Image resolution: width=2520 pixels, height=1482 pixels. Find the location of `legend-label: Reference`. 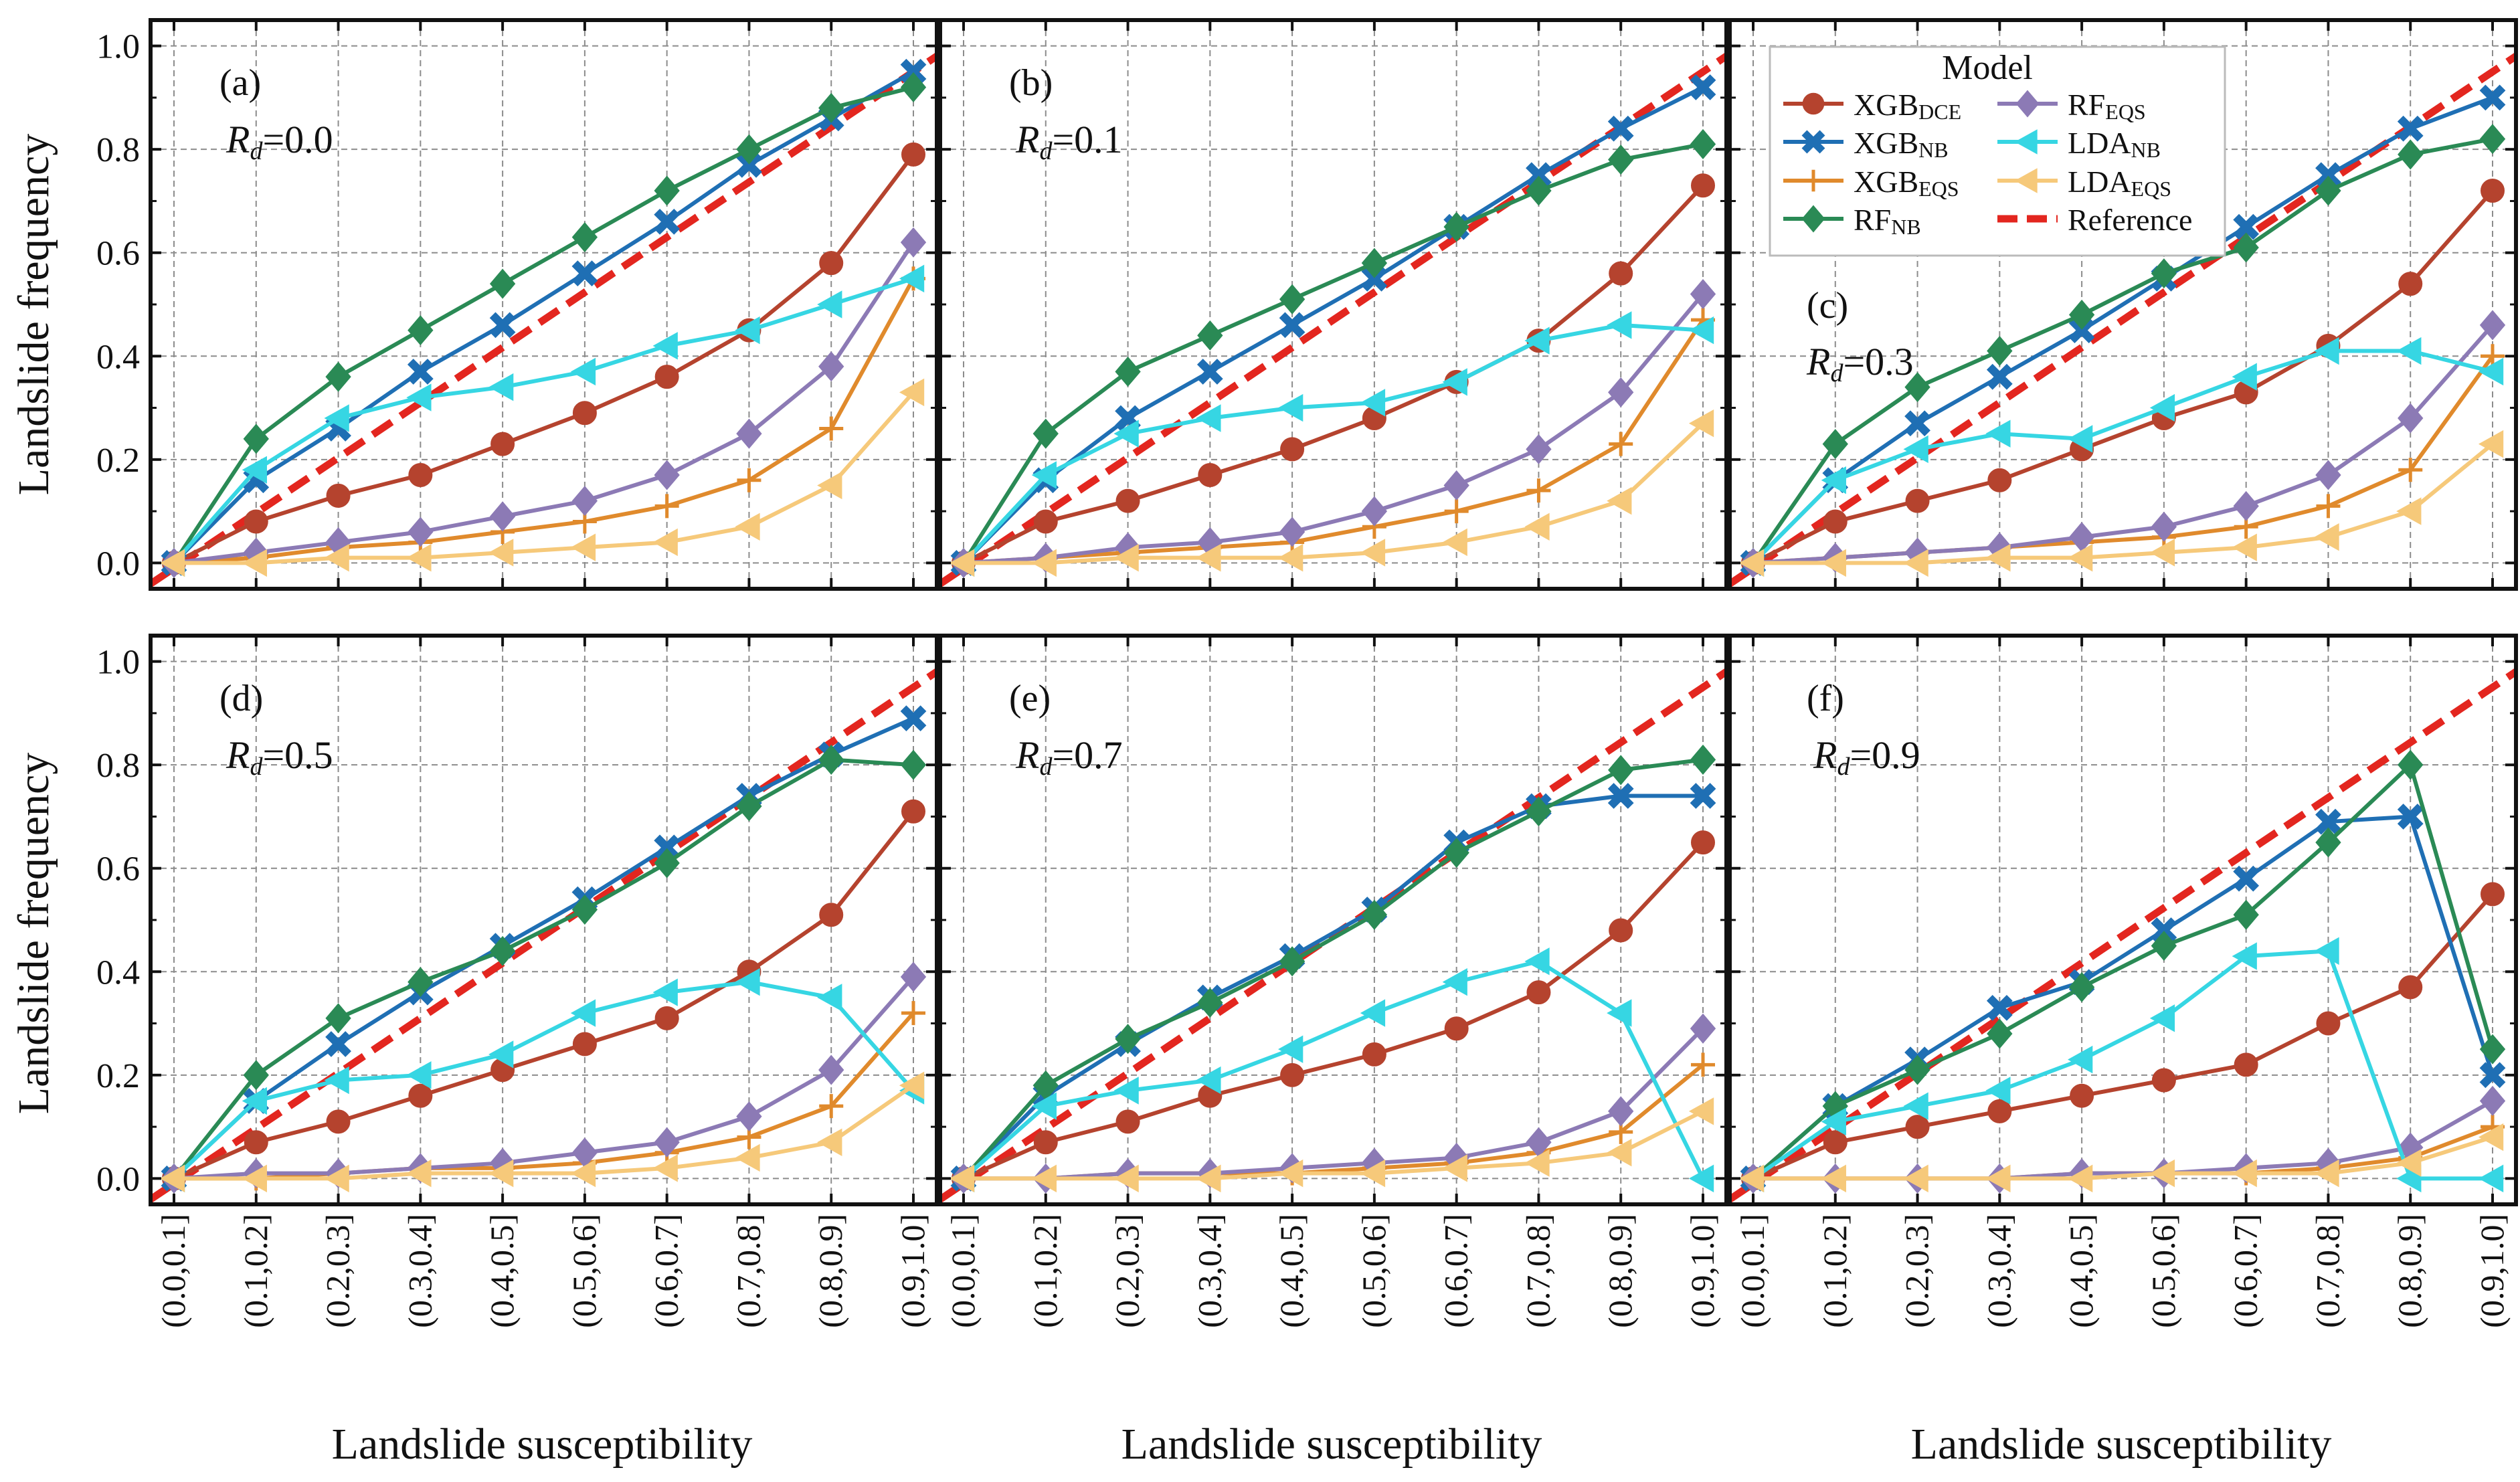

legend-label: Reference is located at coordinates (2130, 220).